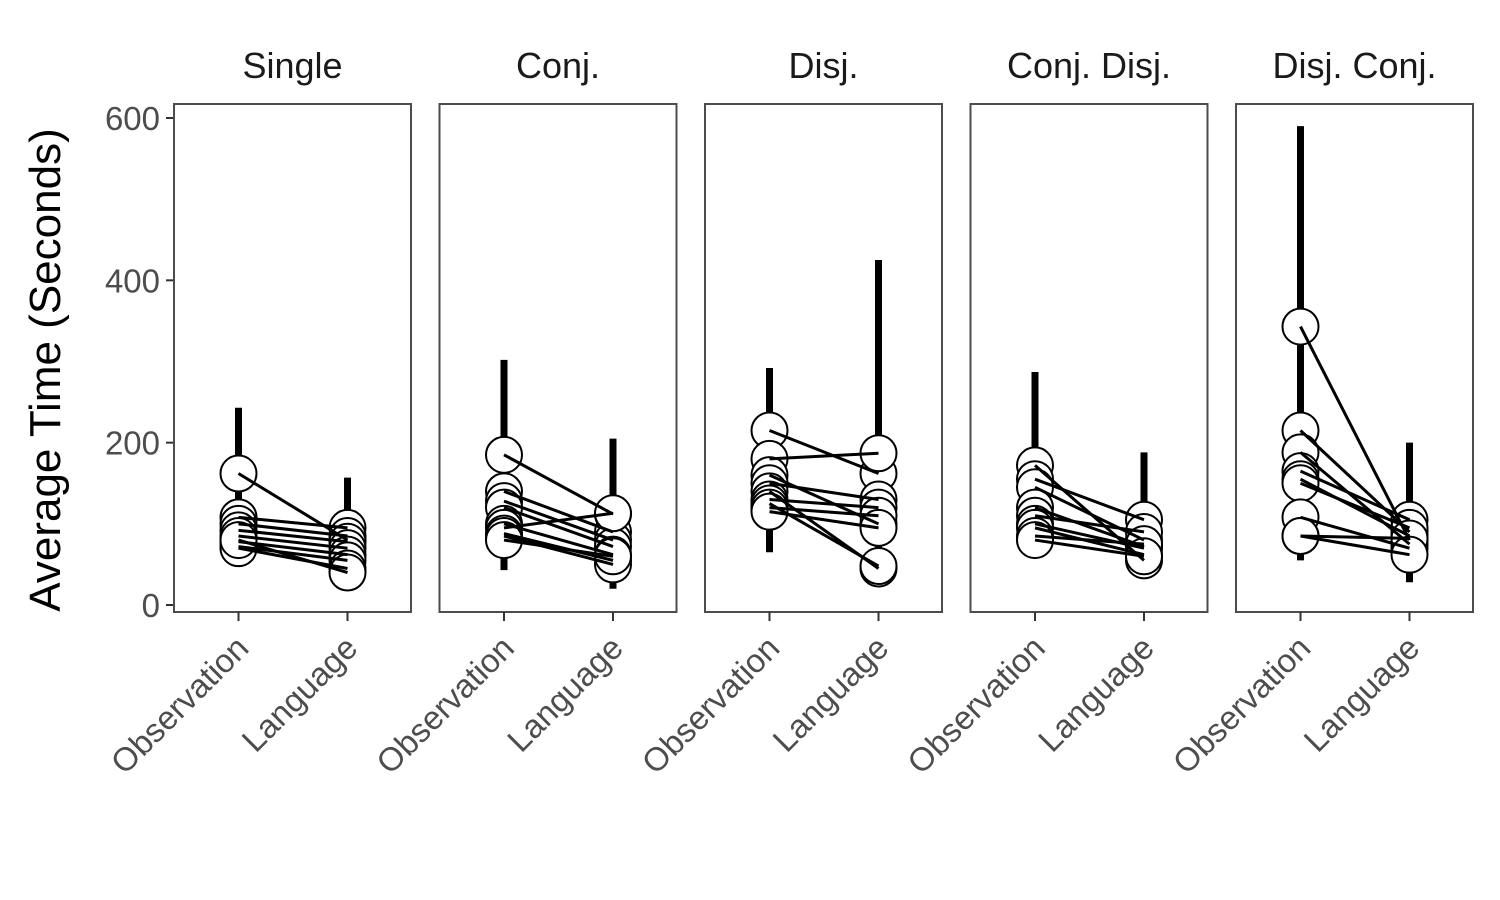 The height and width of the screenshot is (900, 1500). What do you see at coordinates (45, 369) in the screenshot?
I see `y-axis-title: Average Time (Seconds)` at bounding box center [45, 369].